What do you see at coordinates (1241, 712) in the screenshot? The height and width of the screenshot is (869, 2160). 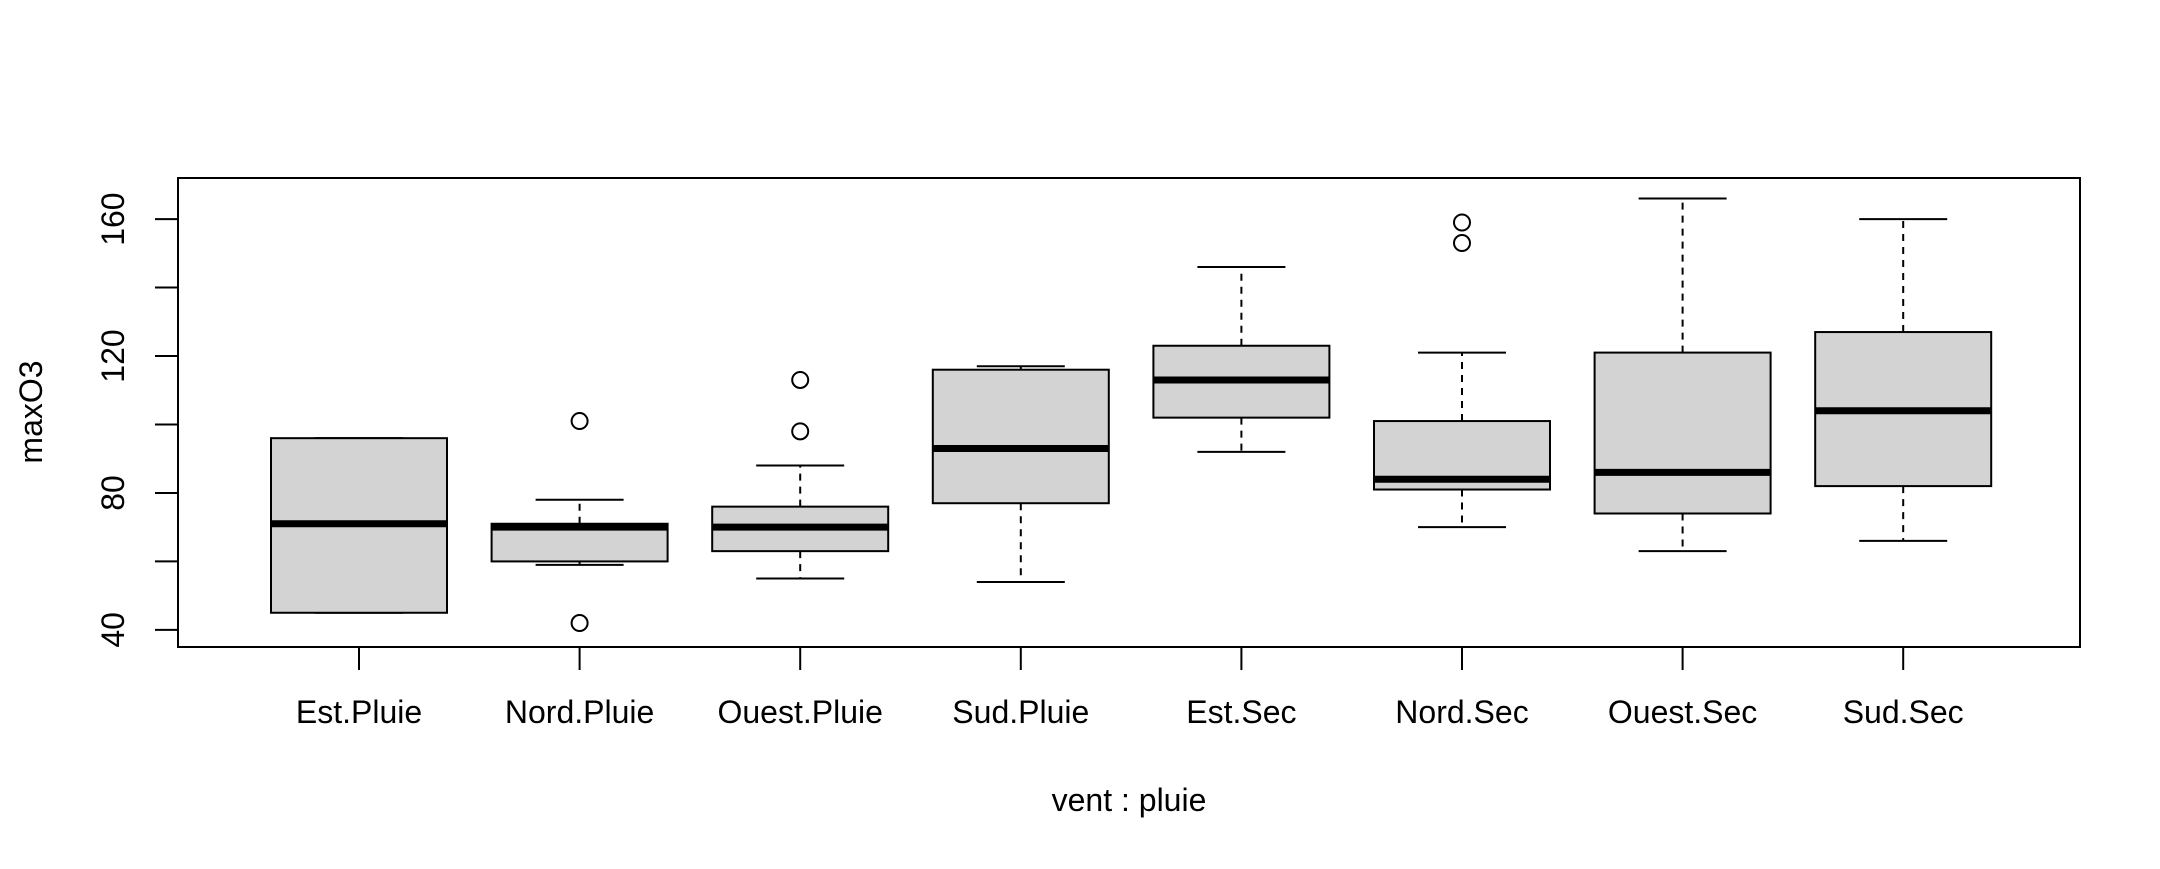 I see `x-tick-label: Est.Sec` at bounding box center [1241, 712].